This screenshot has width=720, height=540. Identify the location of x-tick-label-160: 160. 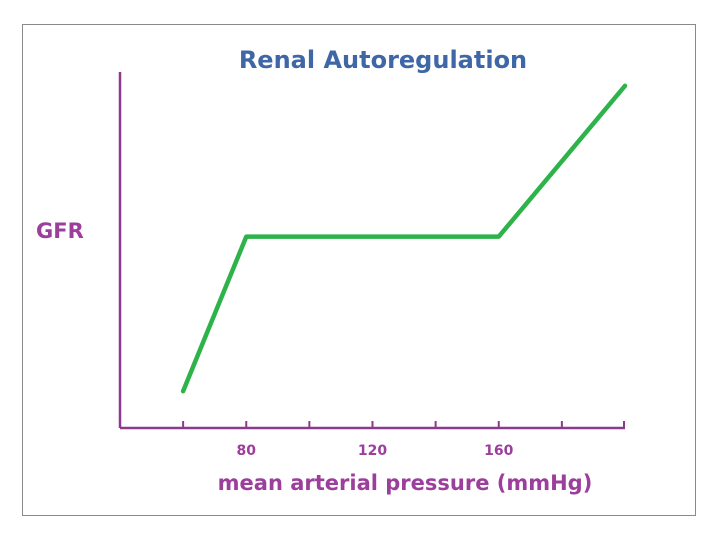
(498, 451).